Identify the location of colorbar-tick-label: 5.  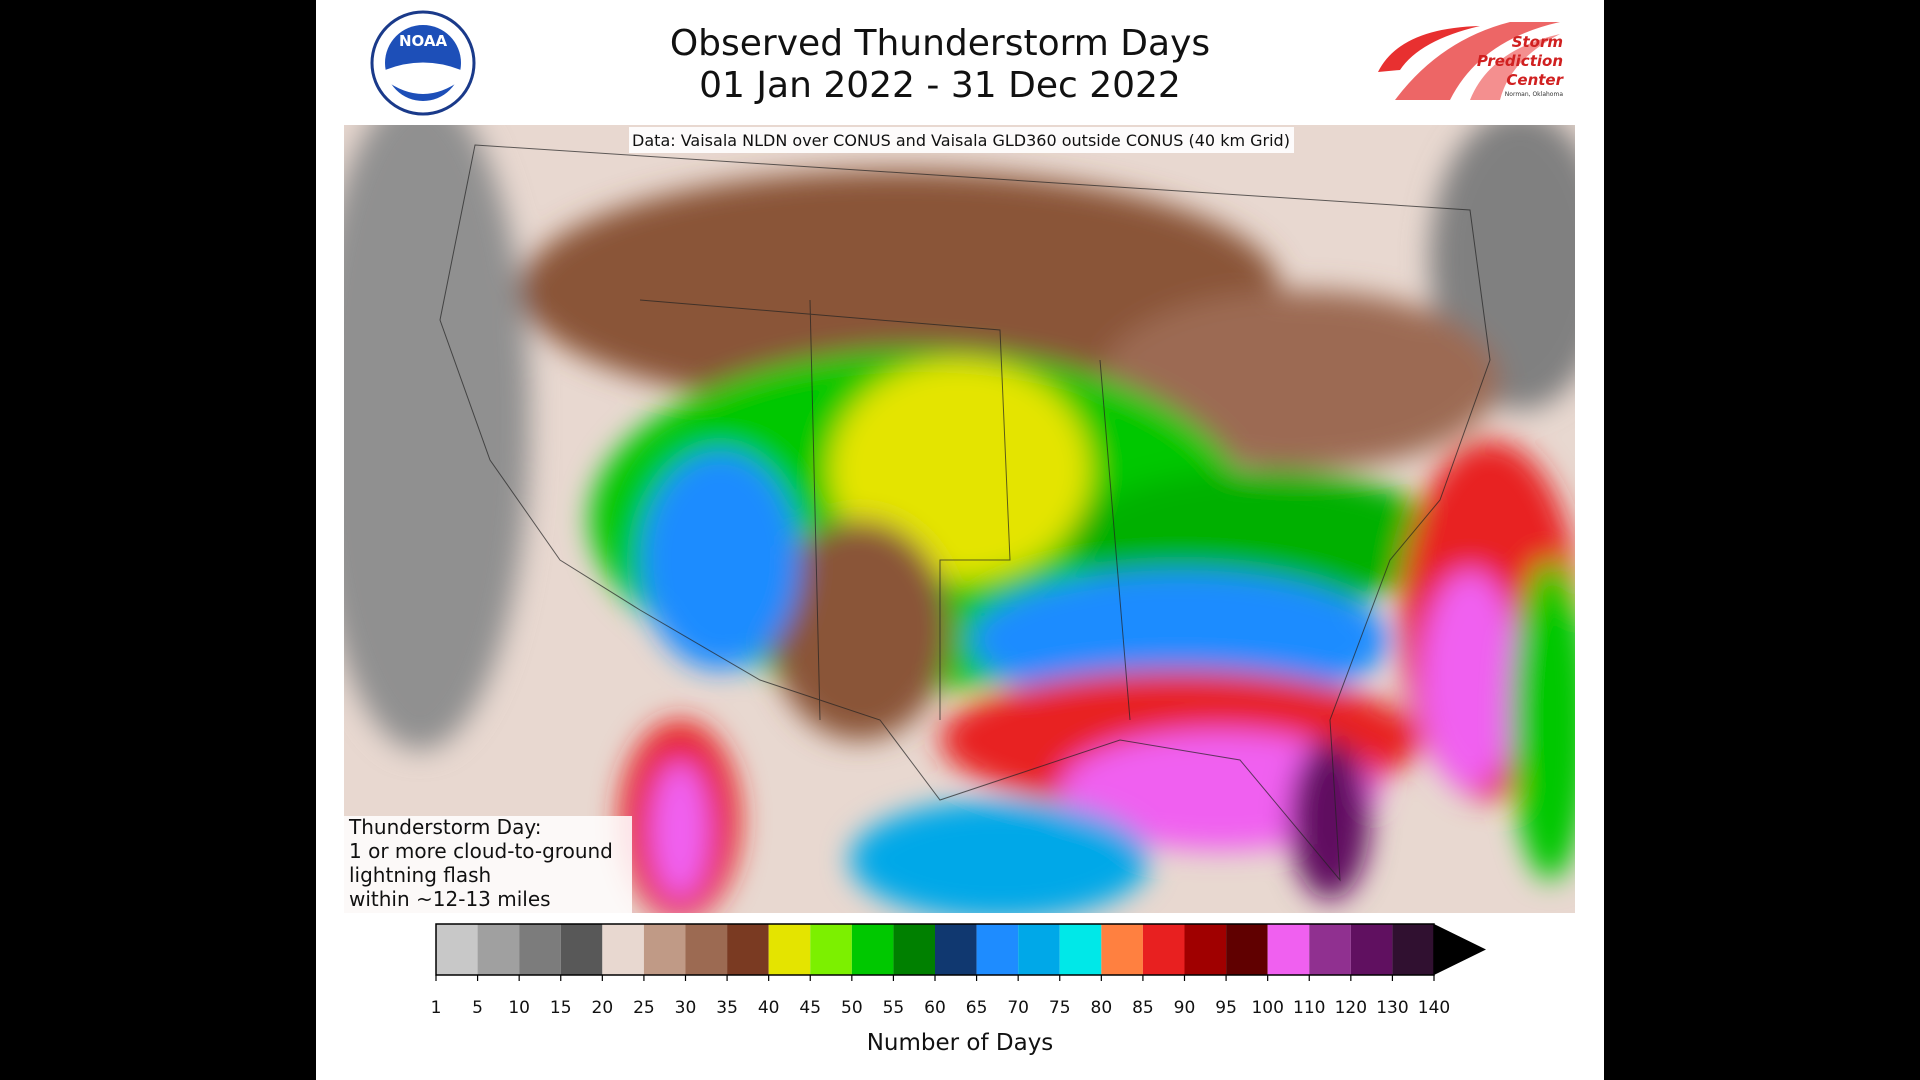
(477, 1008).